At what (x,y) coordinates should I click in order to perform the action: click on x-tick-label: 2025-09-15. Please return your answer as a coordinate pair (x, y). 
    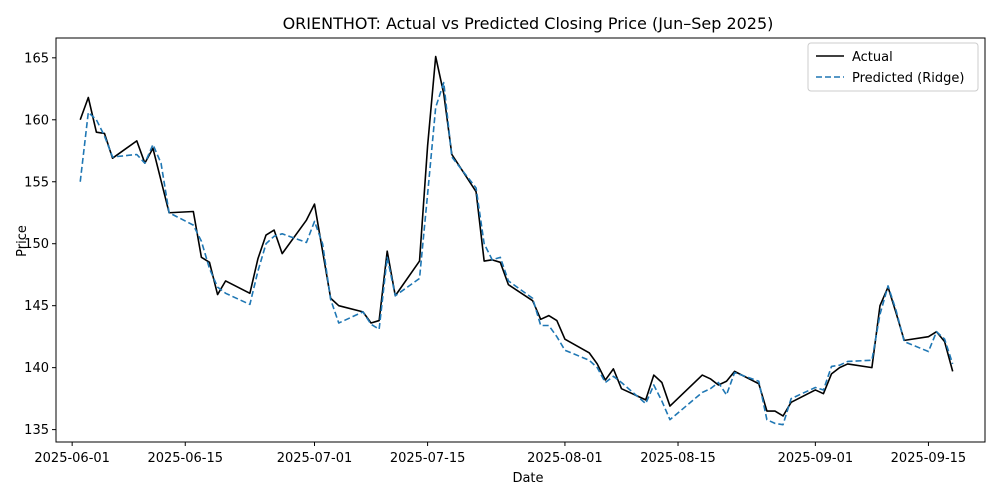
    Looking at the image, I should click on (929, 458).